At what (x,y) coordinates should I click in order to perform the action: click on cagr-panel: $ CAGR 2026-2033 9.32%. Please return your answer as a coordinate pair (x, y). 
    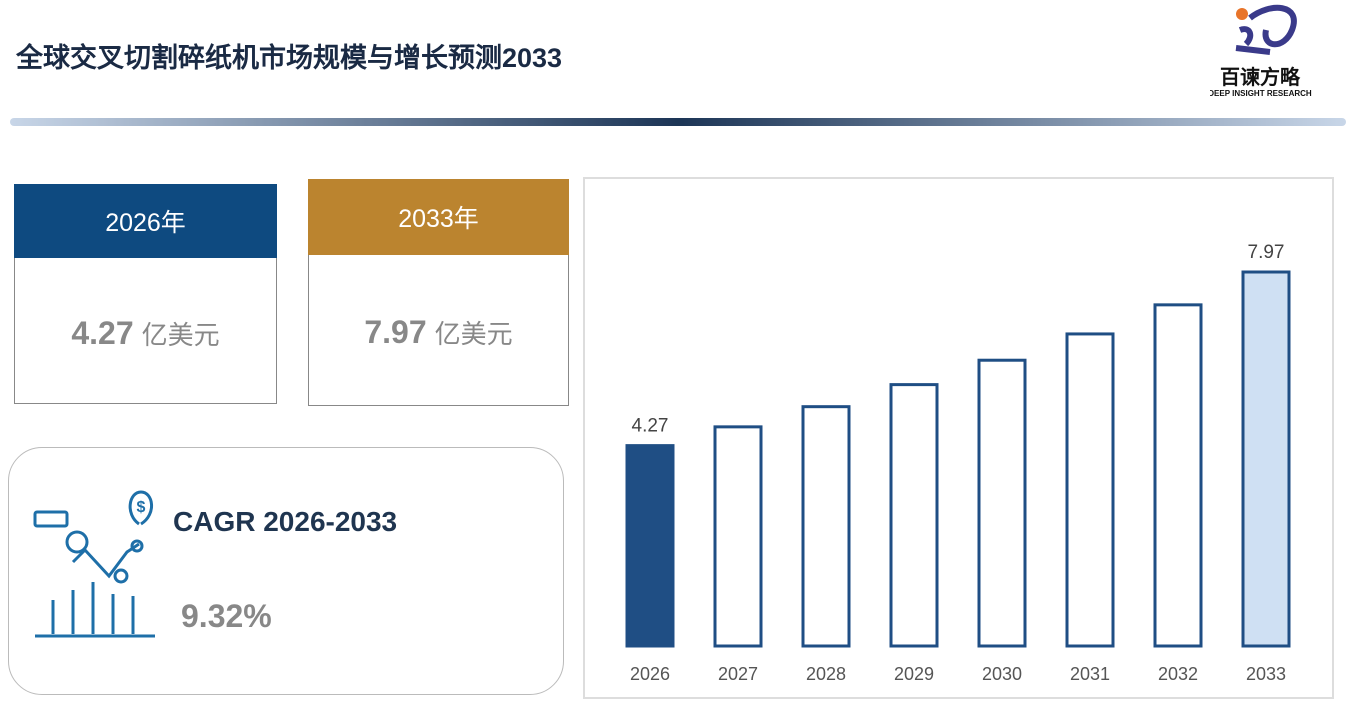
    Looking at the image, I should click on (286, 571).